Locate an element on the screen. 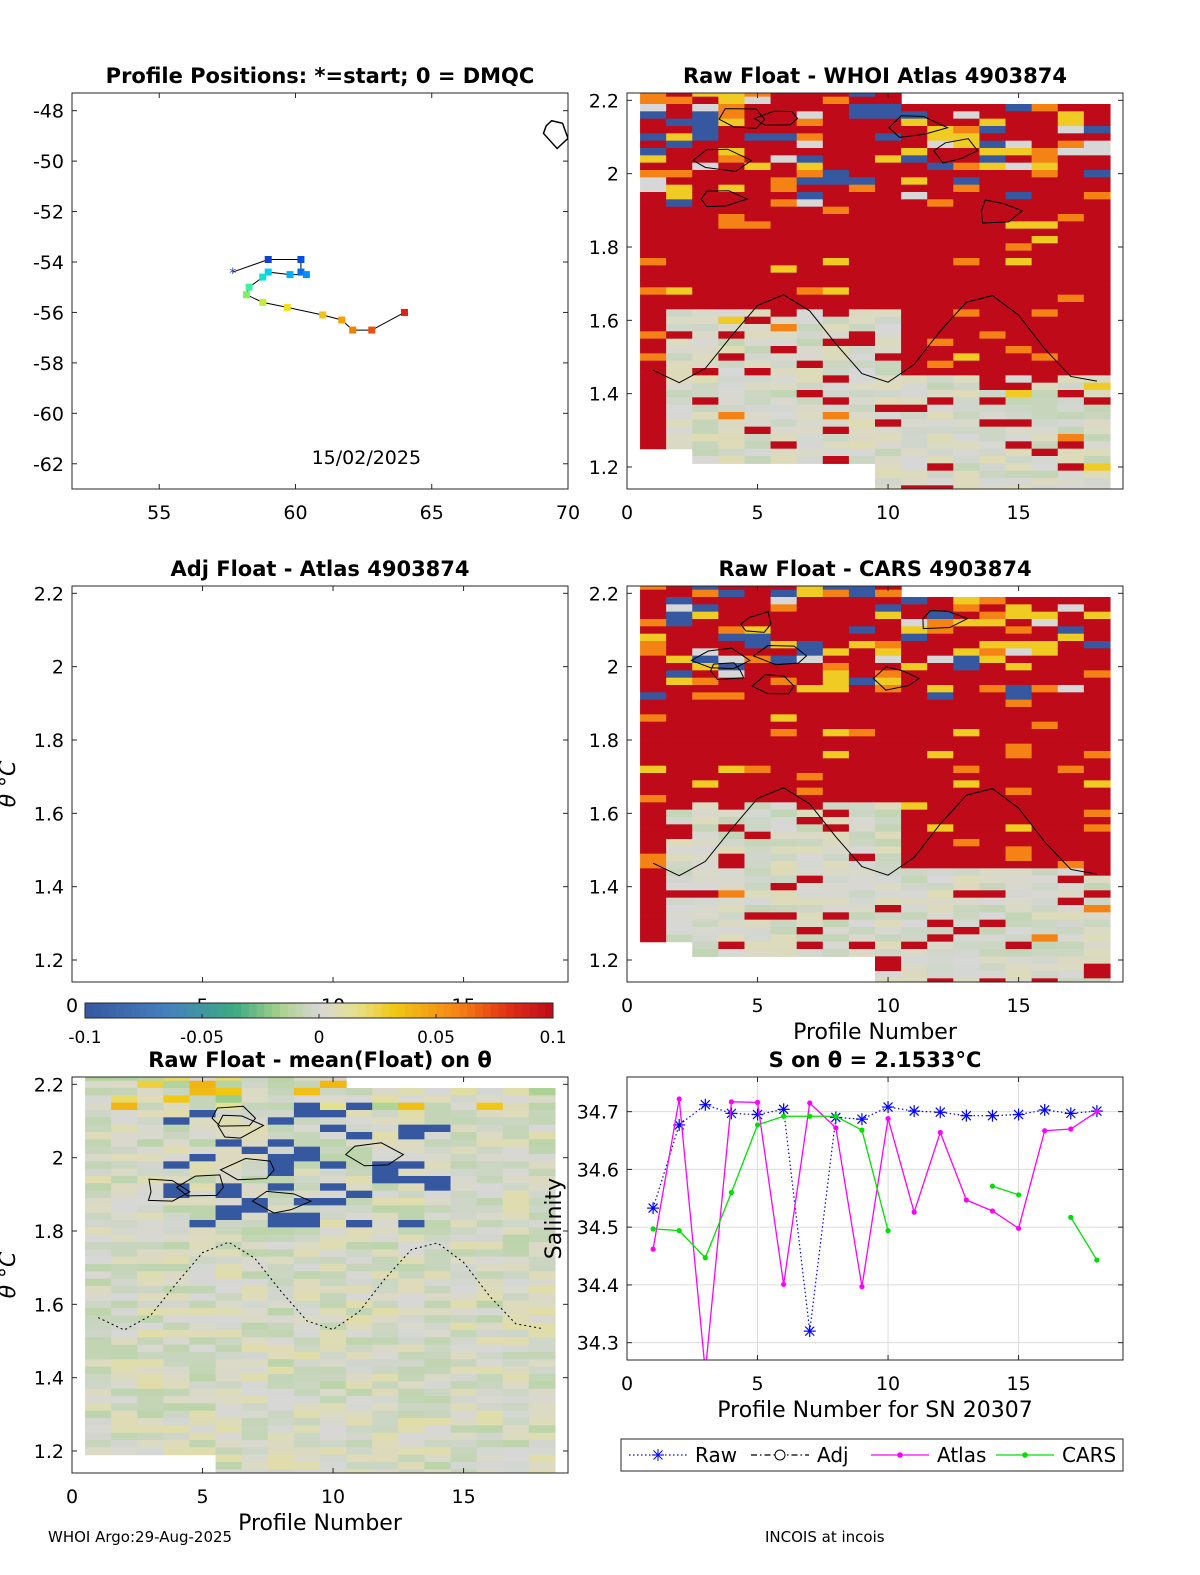 The width and height of the screenshot is (1200, 1575). raw-atlas-xtick-label: 5 is located at coordinates (757, 513).